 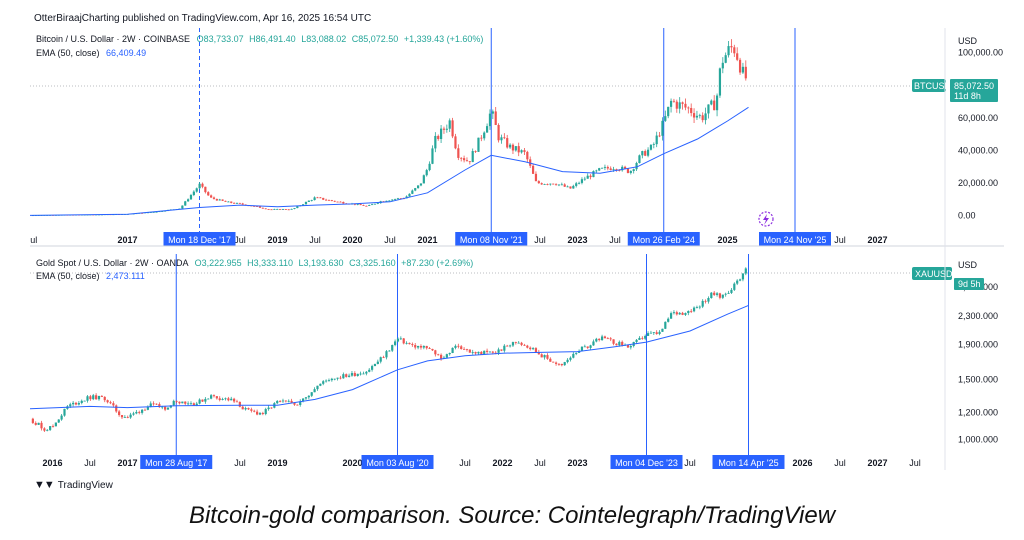 I want to click on time-tick-label: 2021, so click(x=427, y=240).